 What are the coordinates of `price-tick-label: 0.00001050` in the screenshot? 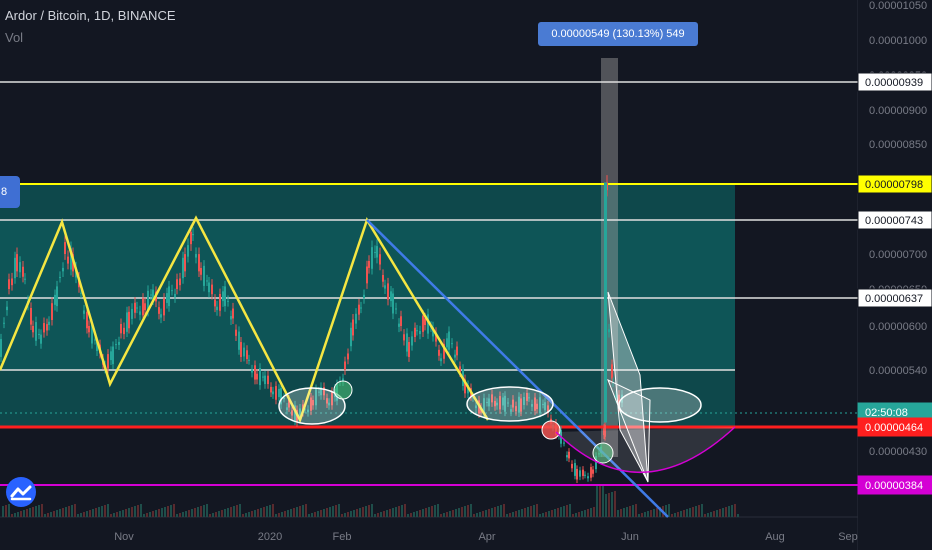 It's located at (898, 6).